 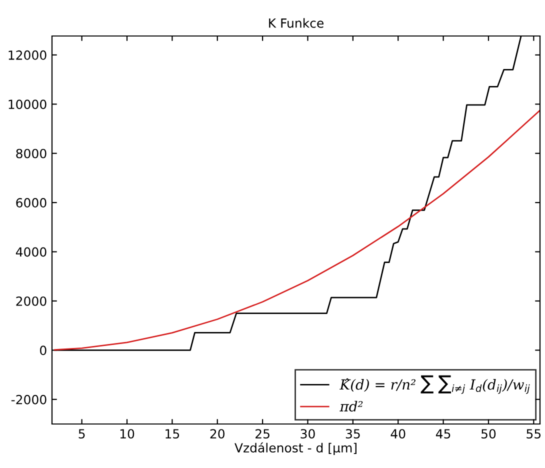 What do you see at coordinates (435, 384) in the screenshot?
I see `legend-label: K̂(d) = r/n² ∑ ∑$_{i≠j}$ I$_{d}$(d$_{ij}$)/w$_{ij}$` at bounding box center [435, 384].